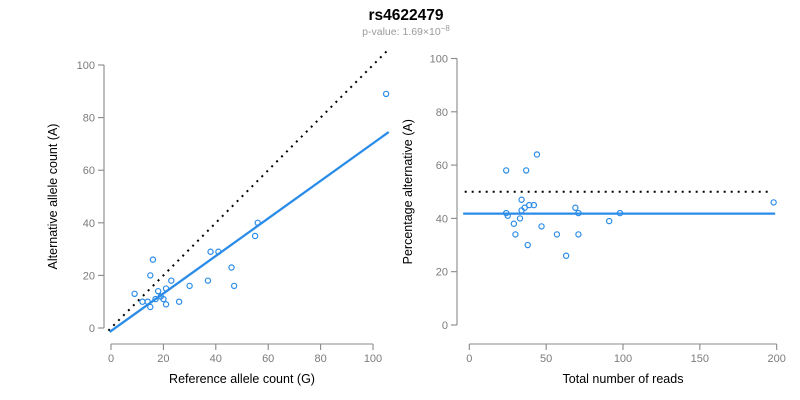 This screenshot has height=400, width=800. I want to click on subtitle-exponent: −8, so click(446, 28).